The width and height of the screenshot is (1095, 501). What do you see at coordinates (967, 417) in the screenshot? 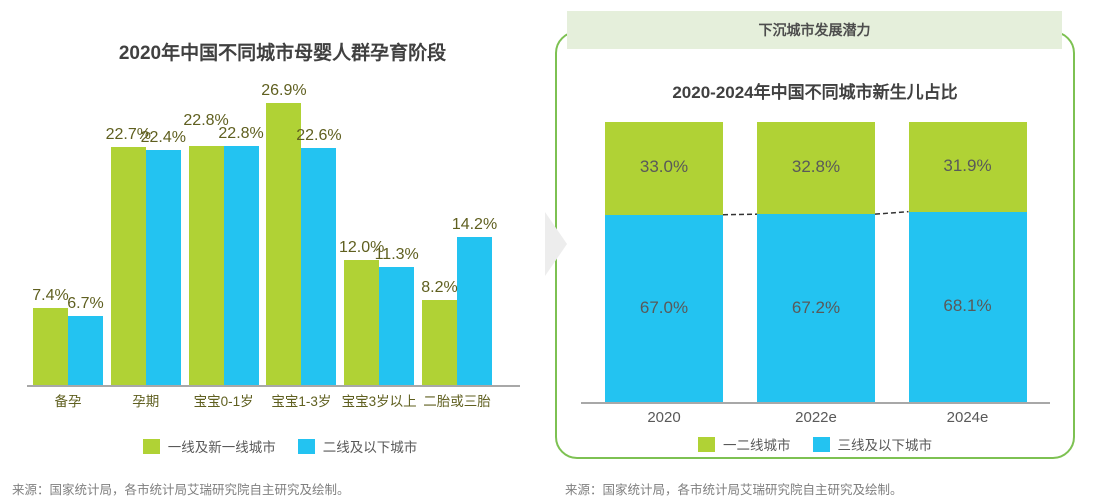
I see `x-axis-label: 2024e` at bounding box center [967, 417].